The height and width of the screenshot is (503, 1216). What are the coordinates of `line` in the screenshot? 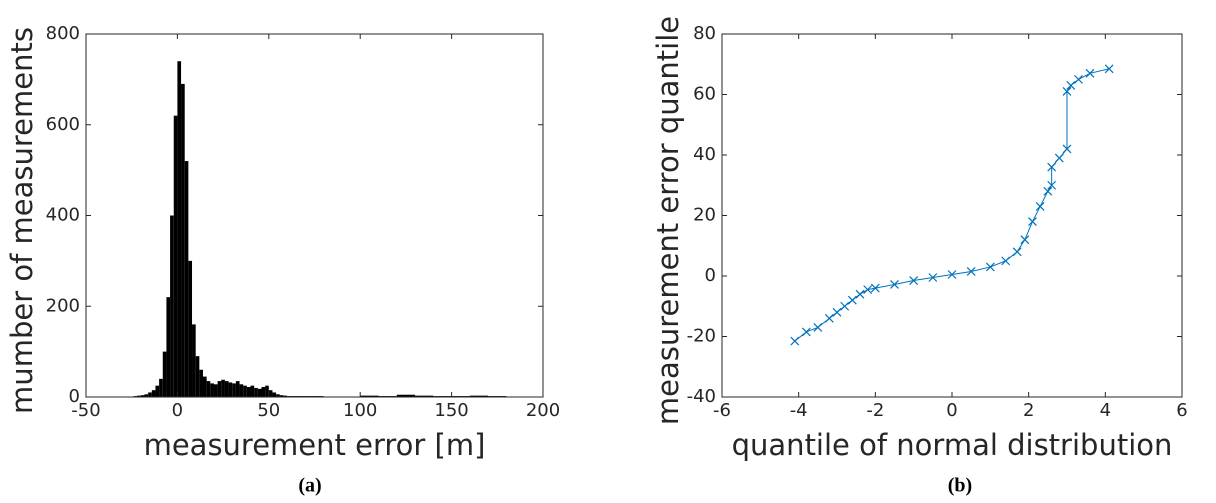 It's located at (952, 205).